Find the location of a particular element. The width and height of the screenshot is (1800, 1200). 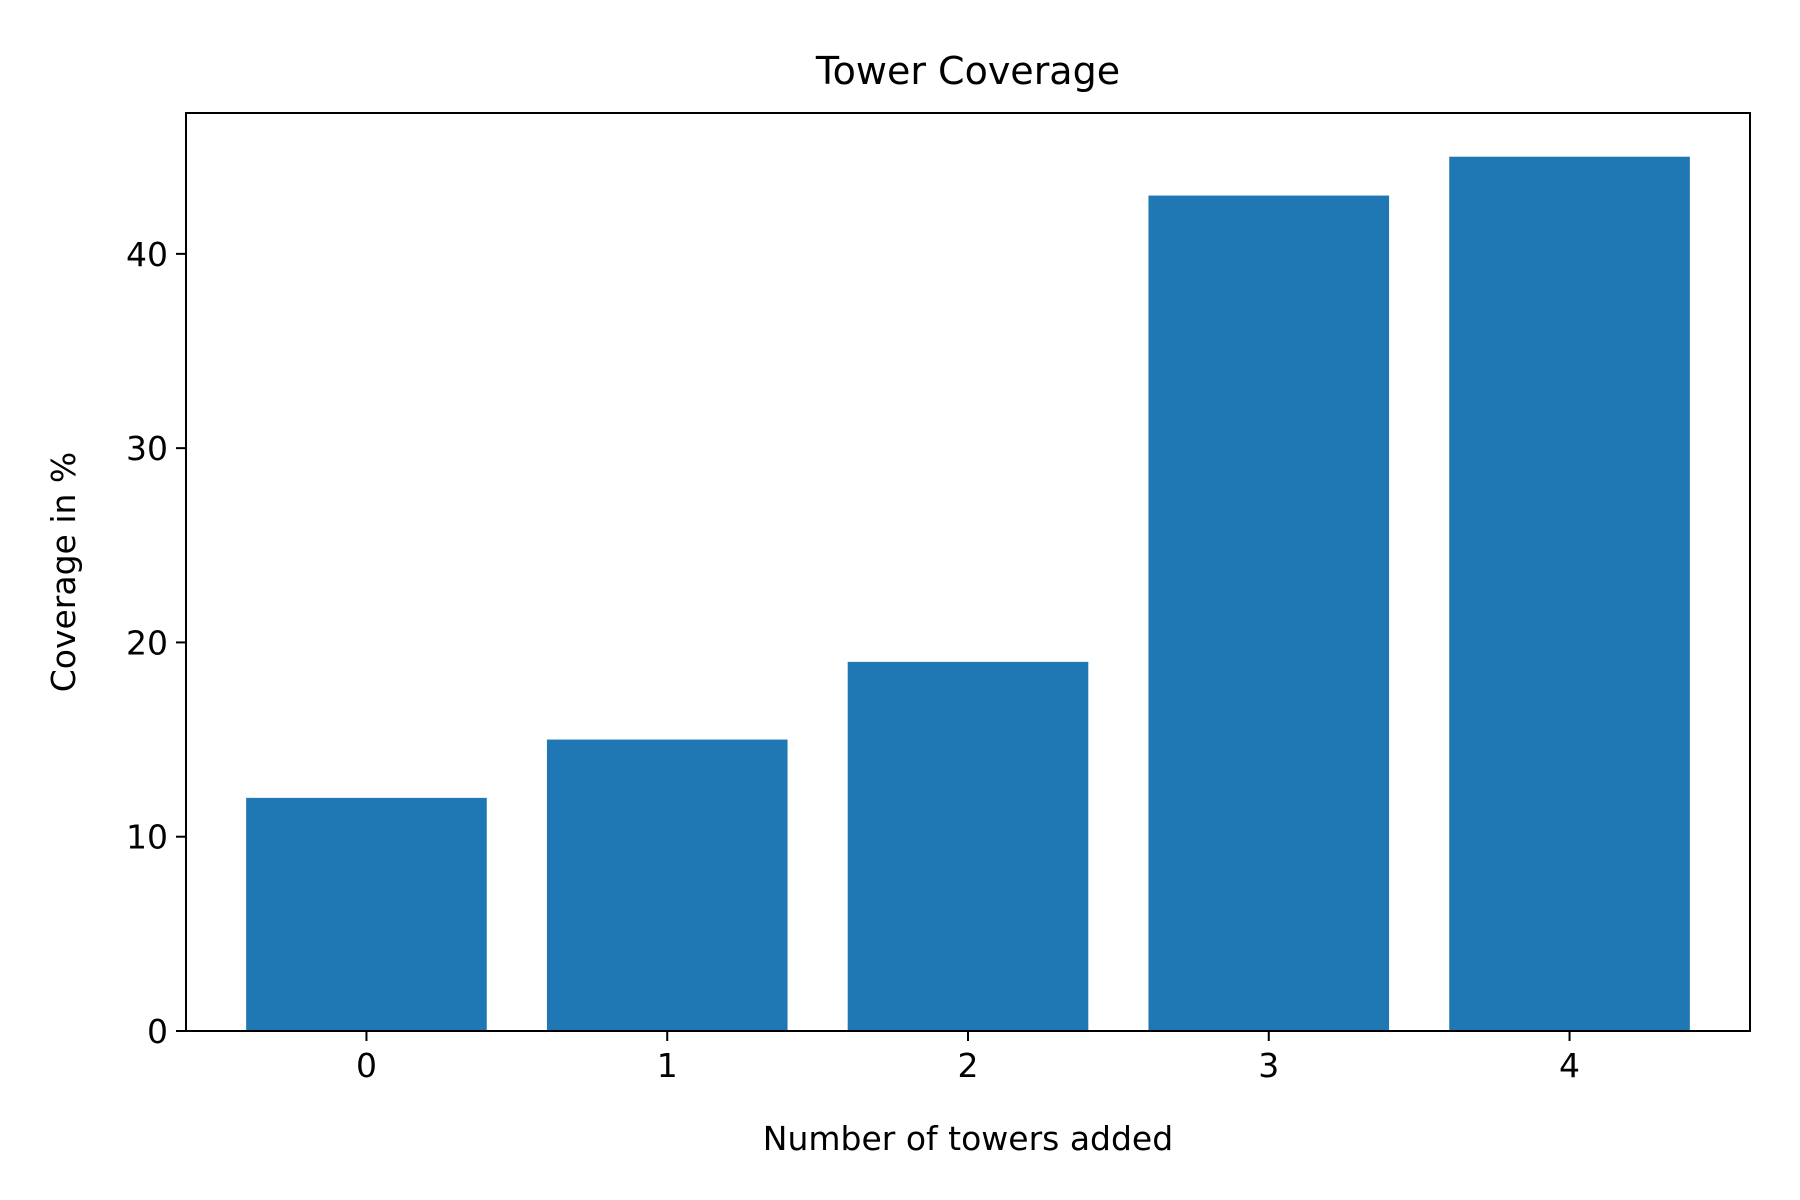

x-tick-label: 1 is located at coordinates (667, 1065).